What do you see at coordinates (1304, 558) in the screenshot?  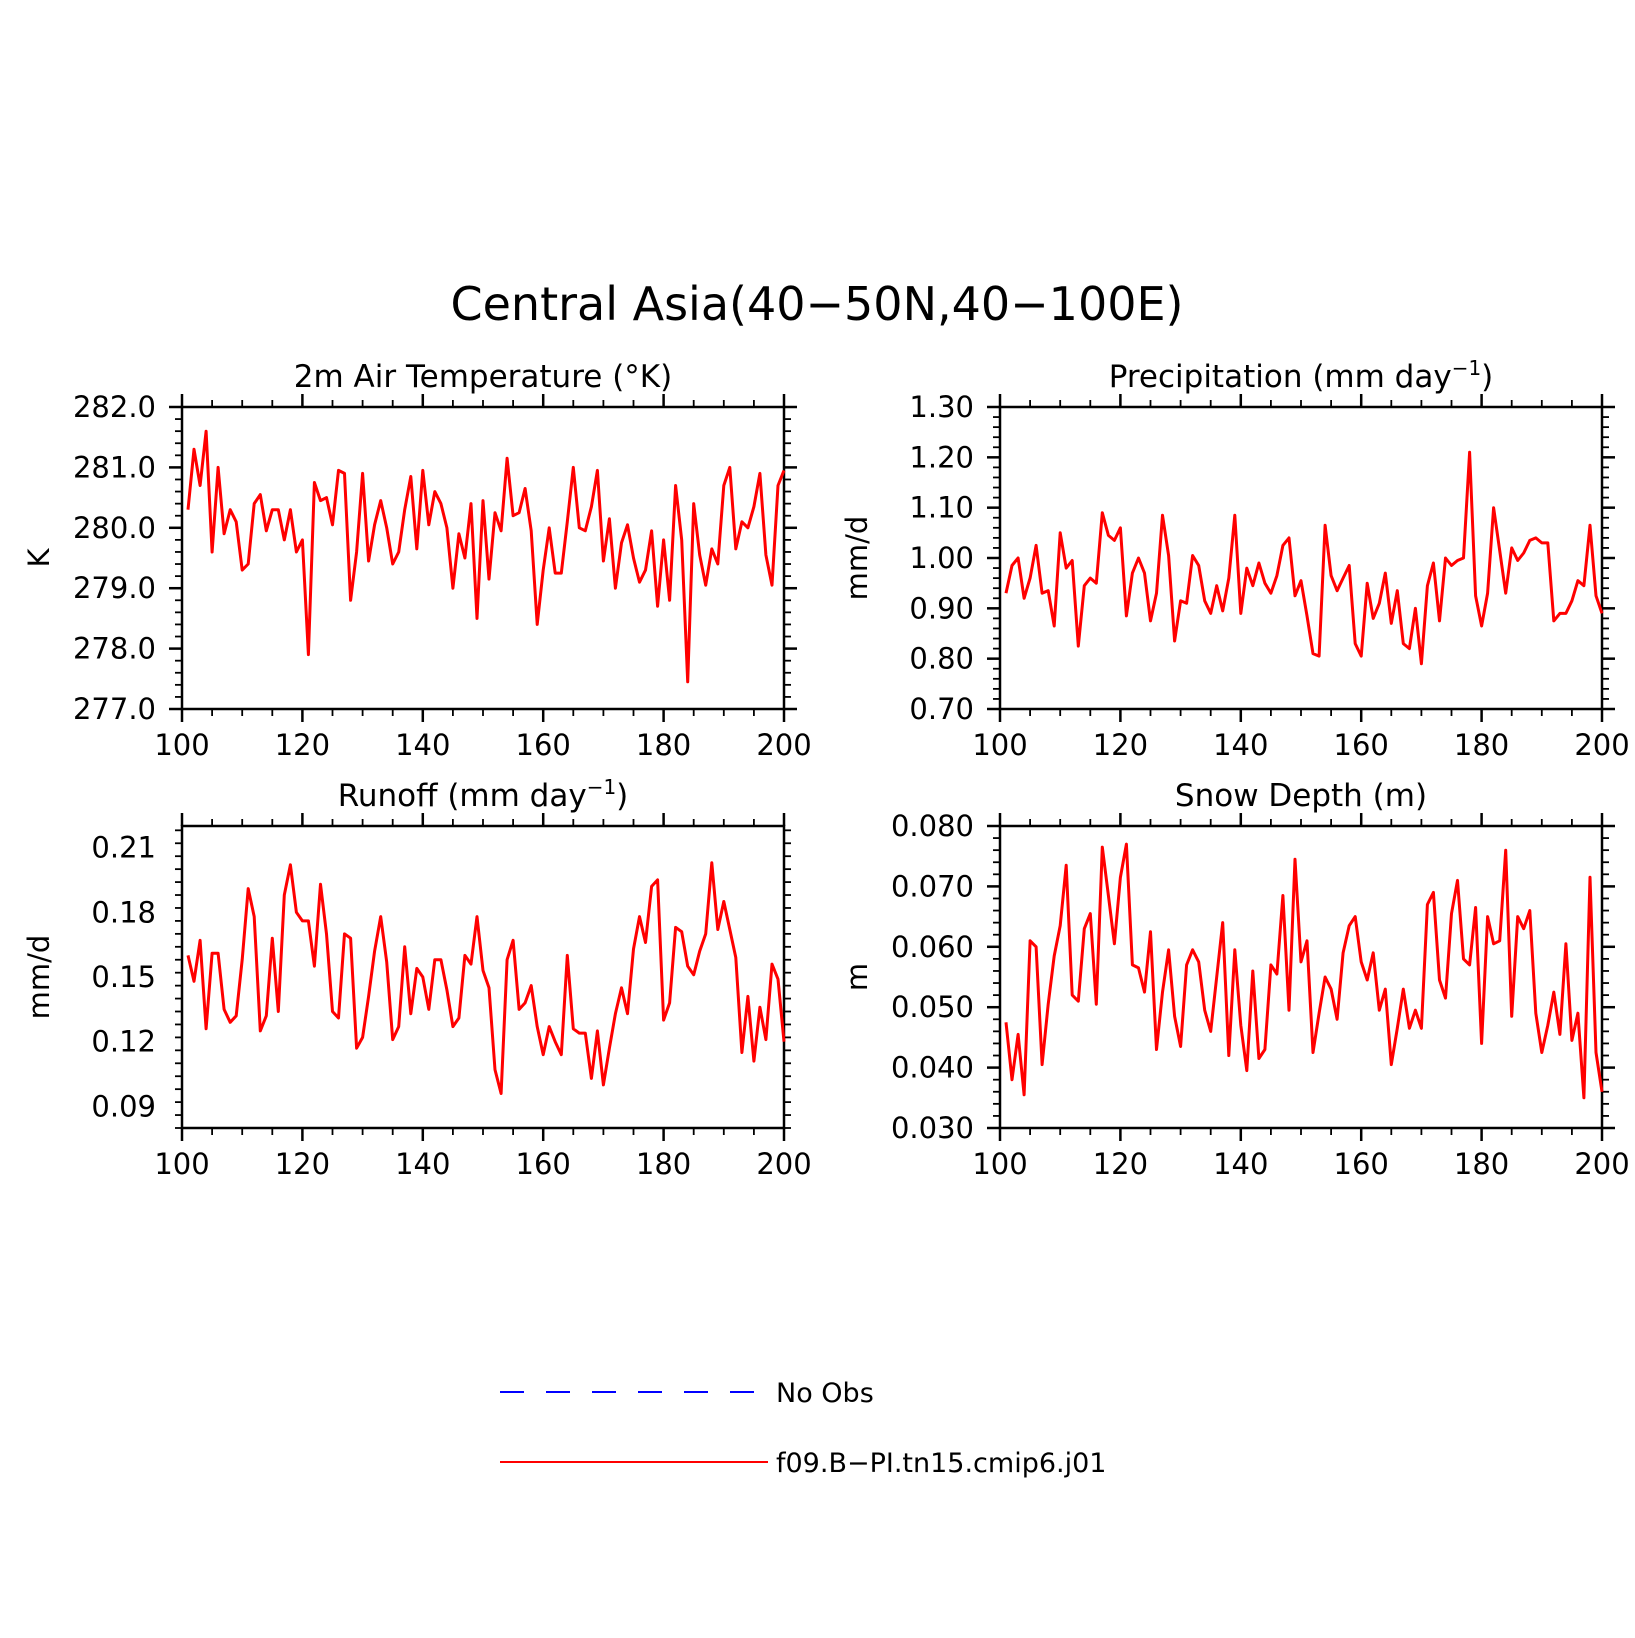 I see `series-line-precipitation` at bounding box center [1304, 558].